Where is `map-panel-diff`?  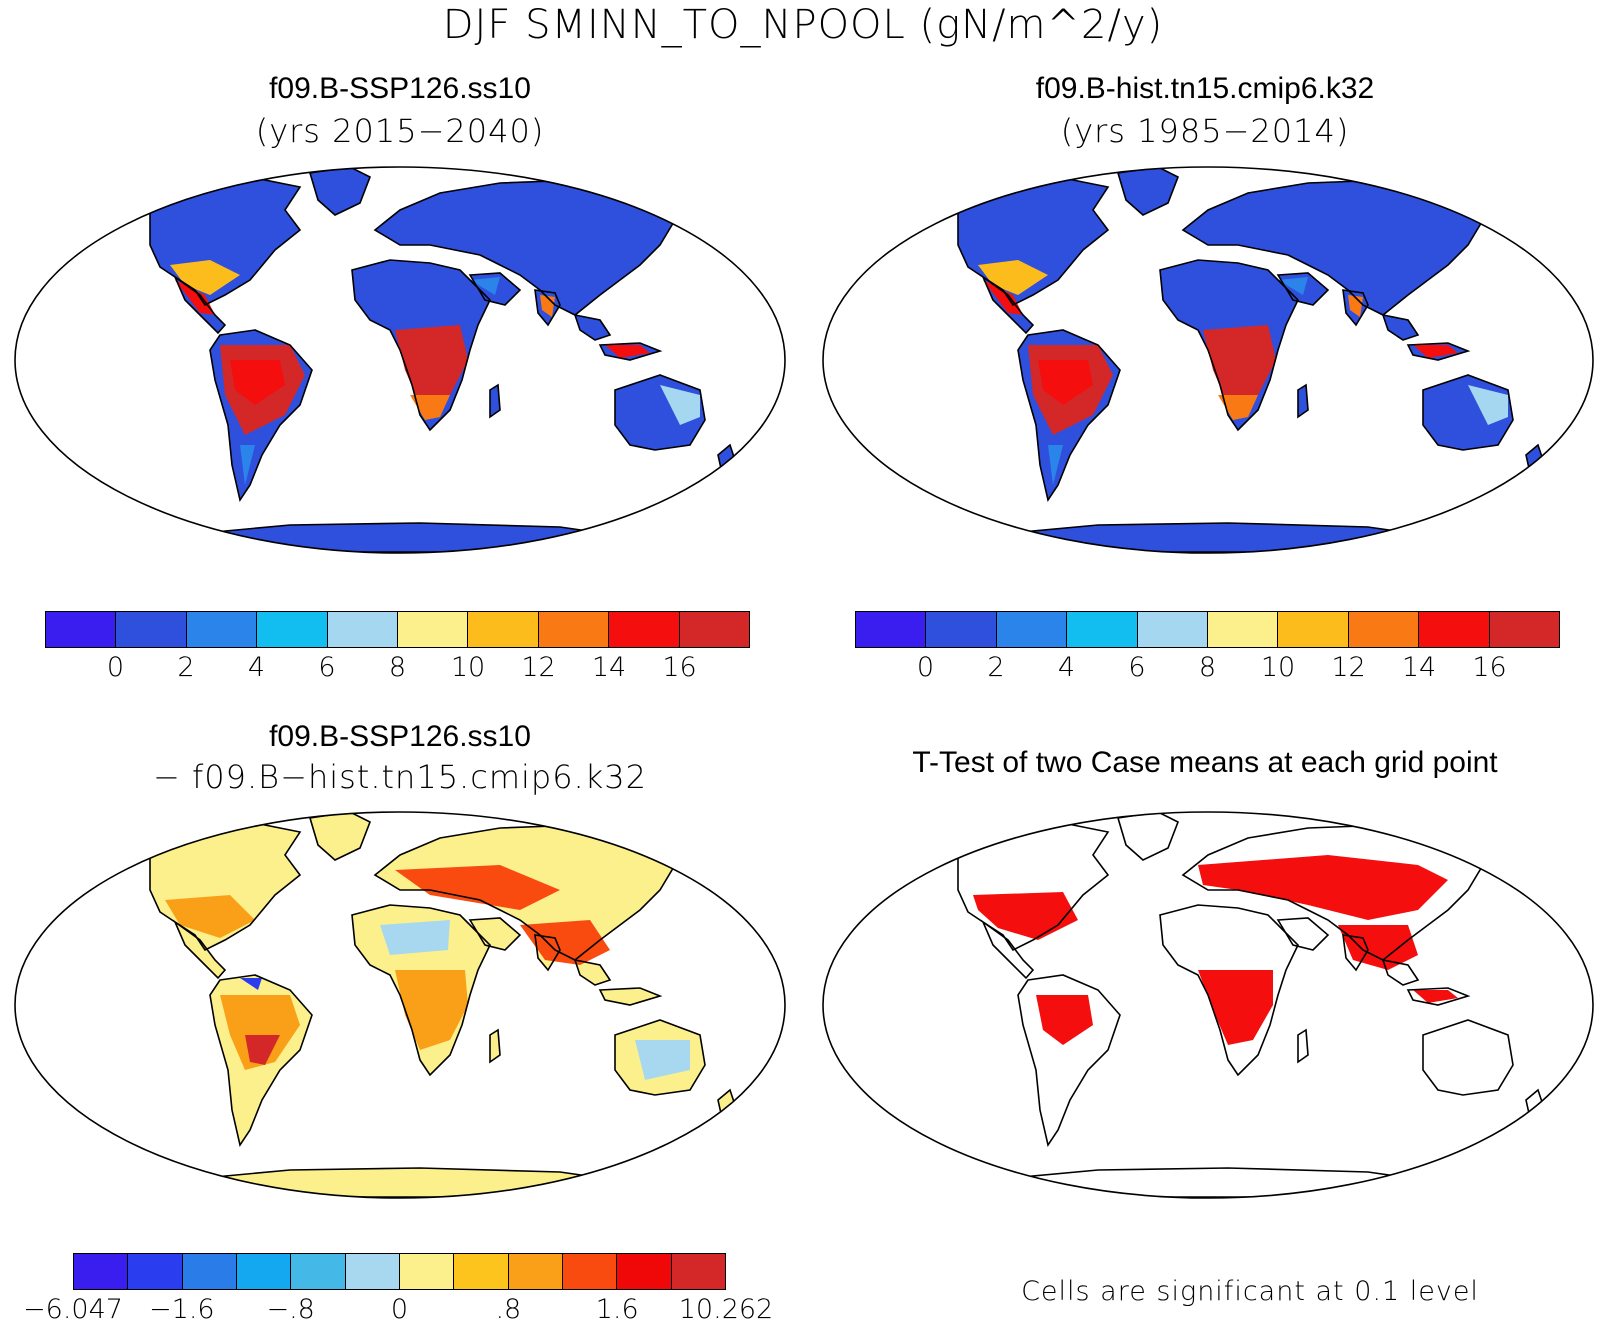 map-panel-diff is located at coordinates (400, 1005).